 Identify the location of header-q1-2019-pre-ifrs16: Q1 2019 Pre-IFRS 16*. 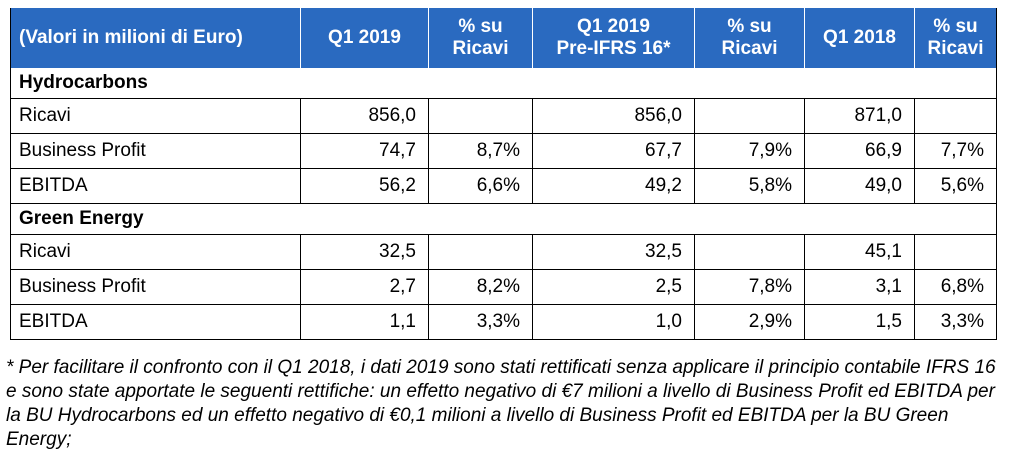
(613, 38).